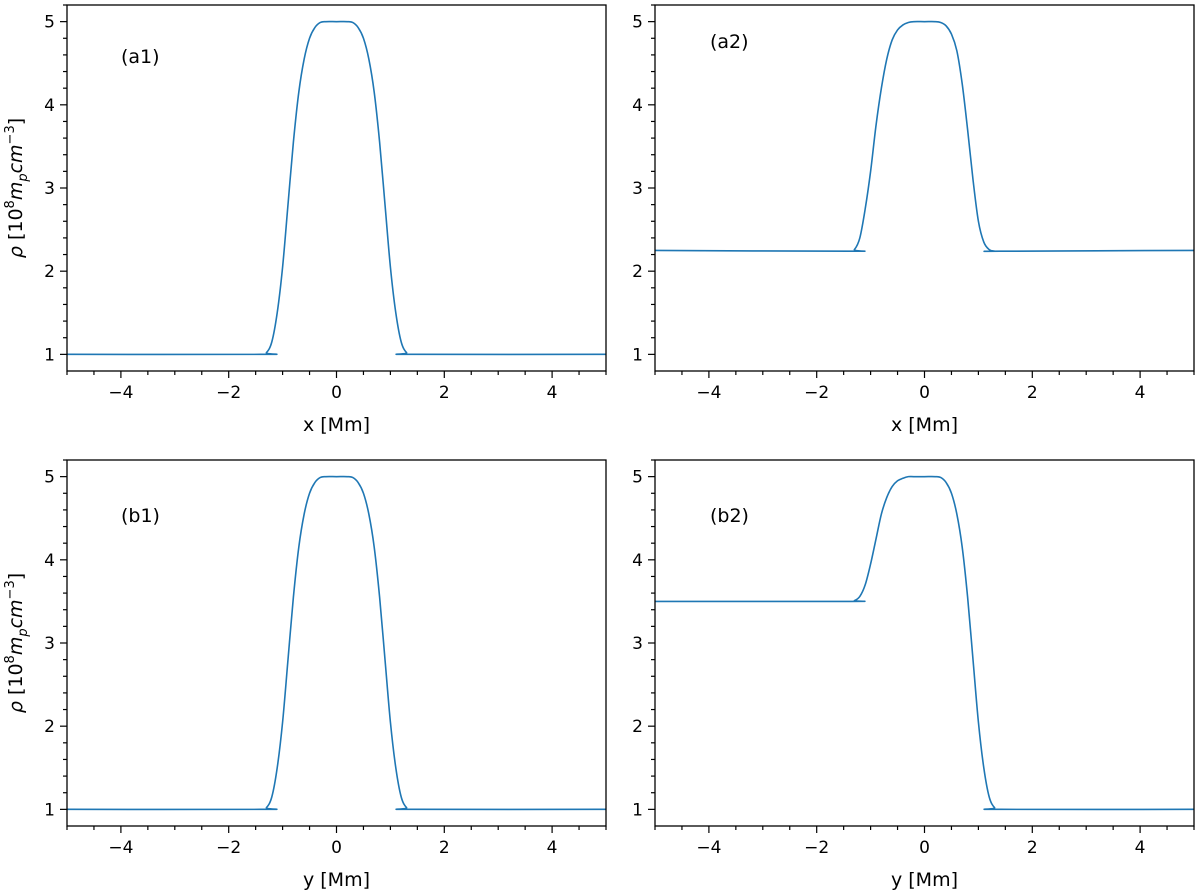  What do you see at coordinates (140, 516) in the screenshot?
I see `panel-label: (b1)` at bounding box center [140, 516].